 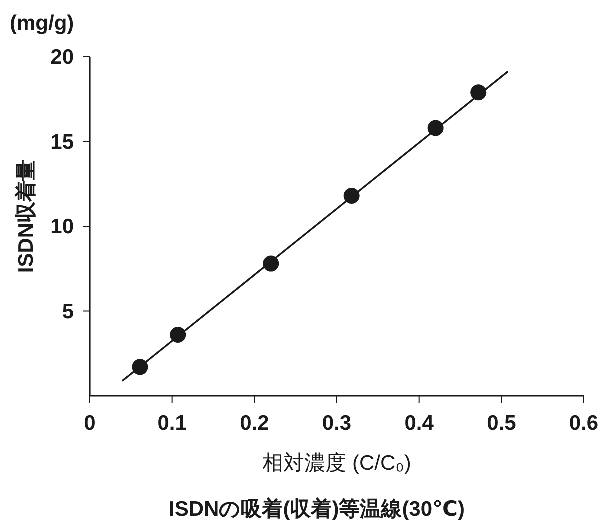 What do you see at coordinates (317, 509) in the screenshot?
I see `text: ISDNの吸着(収着)等温線(30℃)` at bounding box center [317, 509].